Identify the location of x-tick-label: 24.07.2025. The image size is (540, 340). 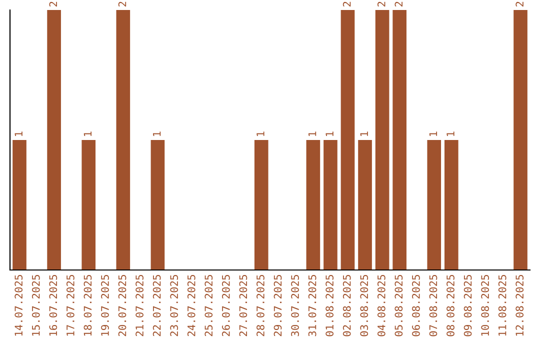
(191, 305).